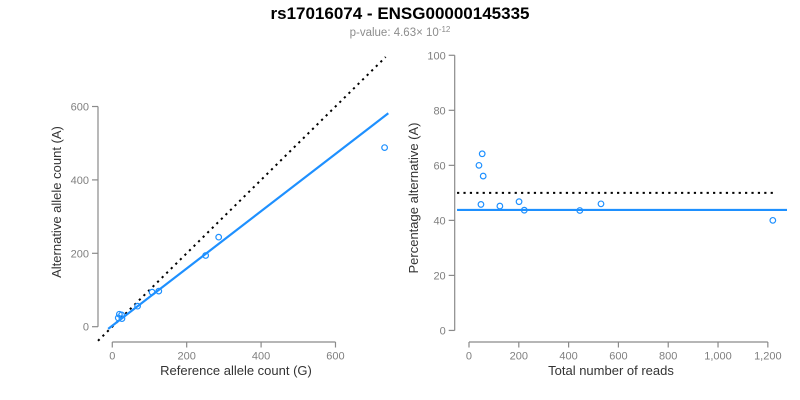  What do you see at coordinates (611, 370) in the screenshot?
I see `x-axis-title-right: Total number of reads` at bounding box center [611, 370].